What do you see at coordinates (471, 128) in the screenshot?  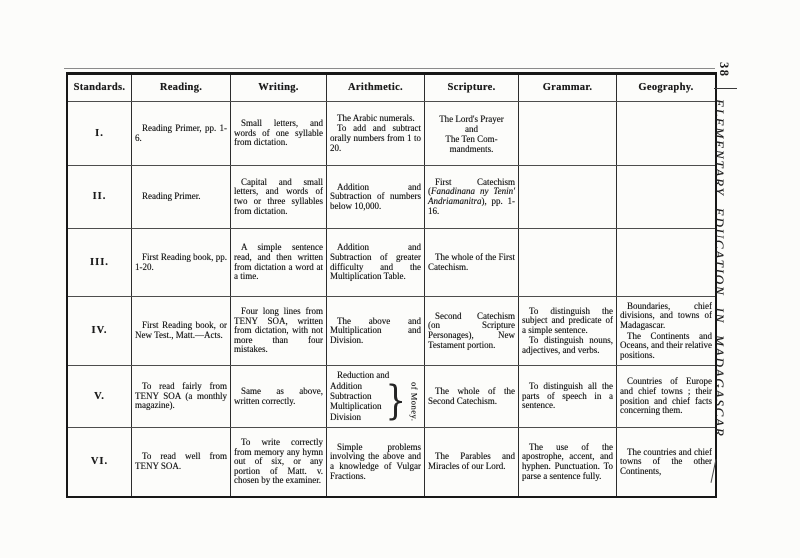 I see `line: and` at bounding box center [471, 128].